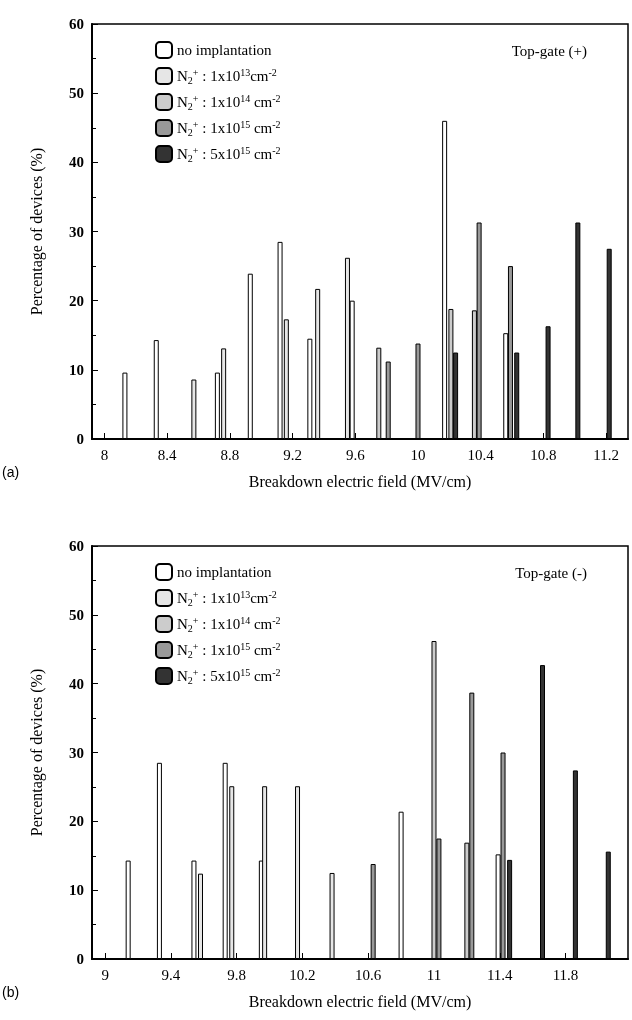 This screenshot has height=1020, width=632. Describe the element at coordinates (543, 454) in the screenshot. I see `x-tick-label: 10.8` at that location.